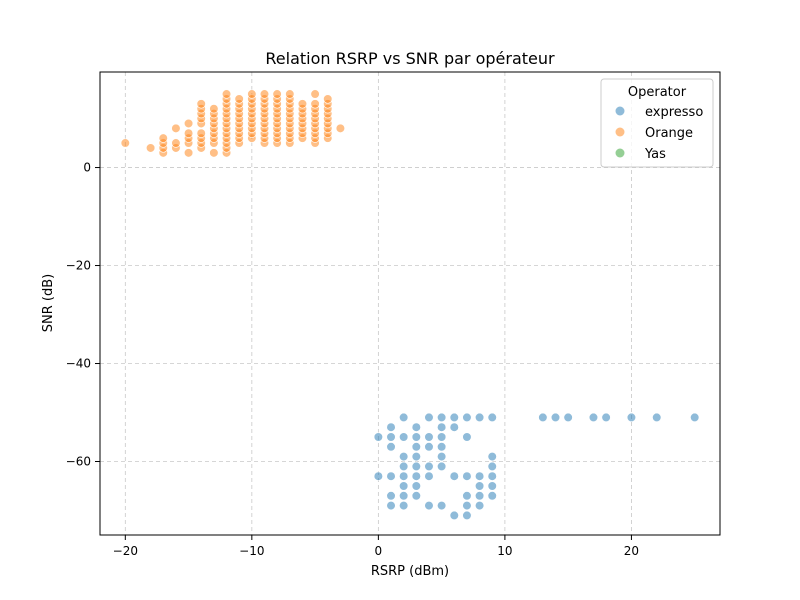 This screenshot has height=600, width=800. I want to click on legend-box, so click(657, 123).